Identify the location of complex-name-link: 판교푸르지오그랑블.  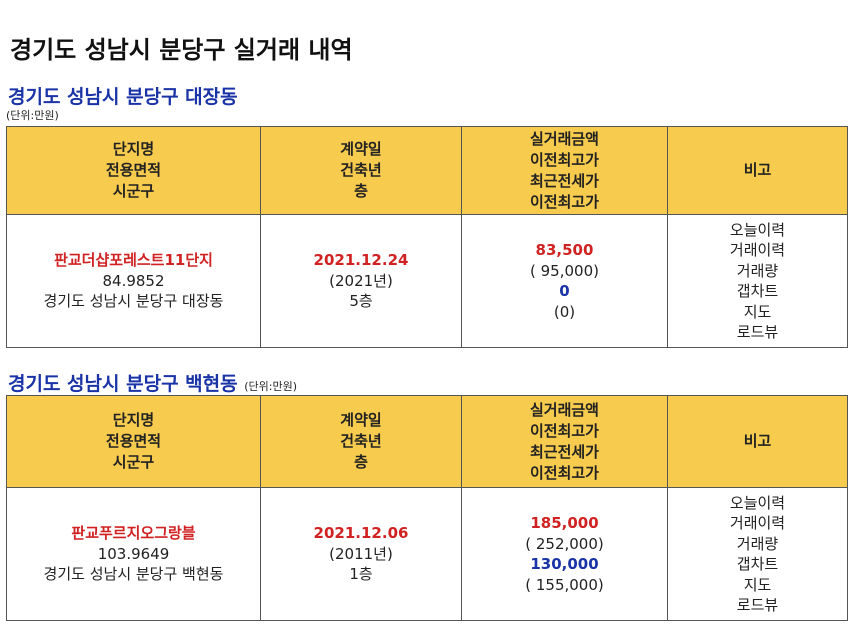
(133, 533).